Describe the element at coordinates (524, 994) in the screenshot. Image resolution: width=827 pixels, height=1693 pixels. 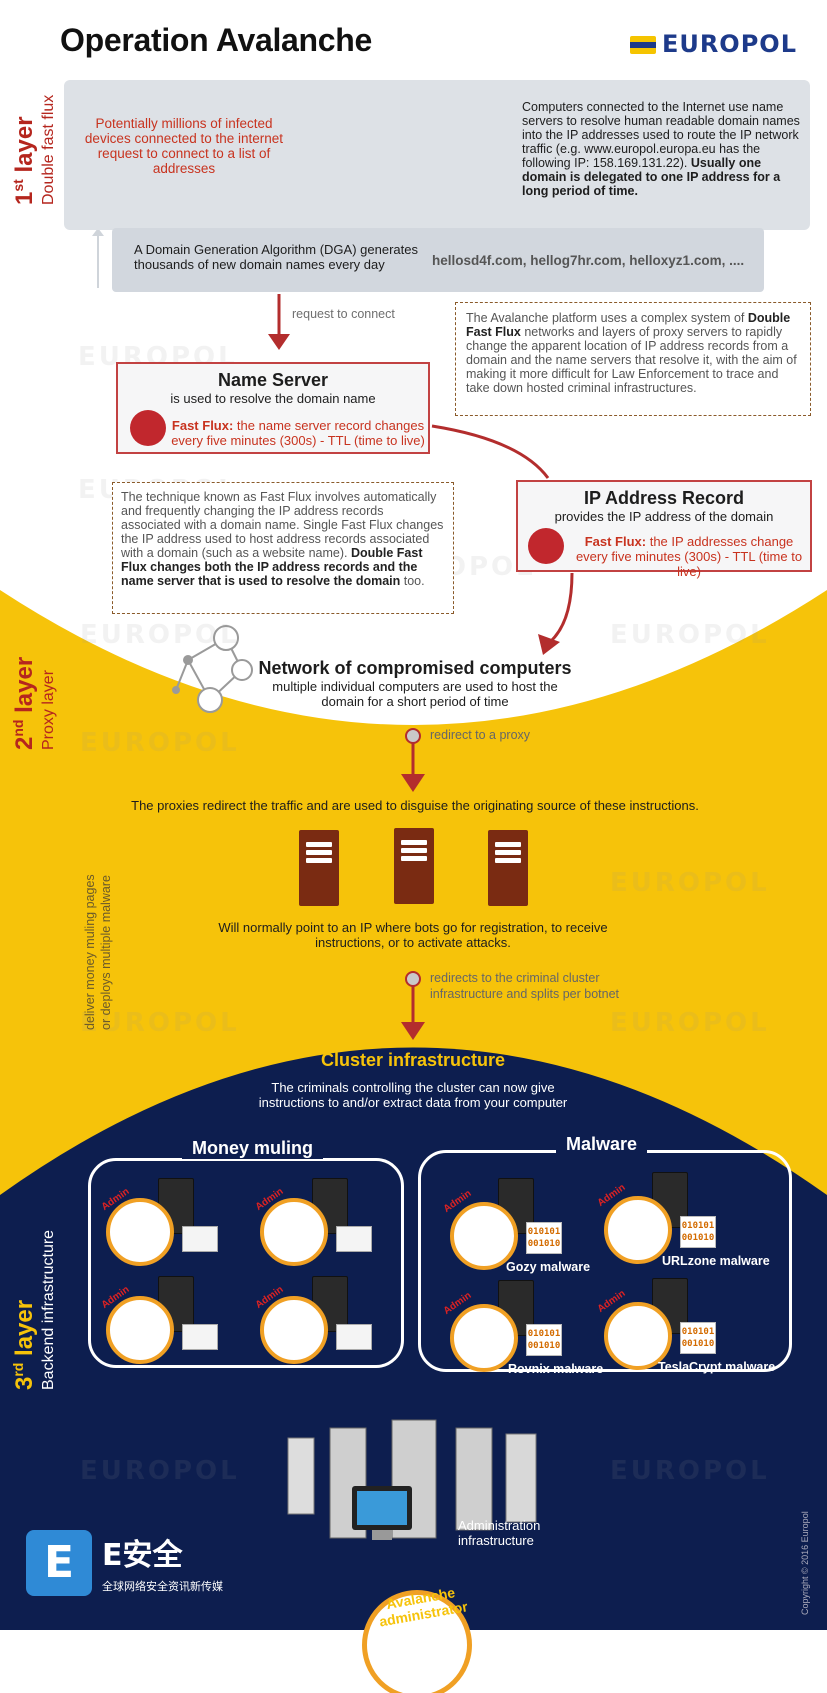
I see `redirects-label-line-2: infrastructure and splits per botnet` at that location.